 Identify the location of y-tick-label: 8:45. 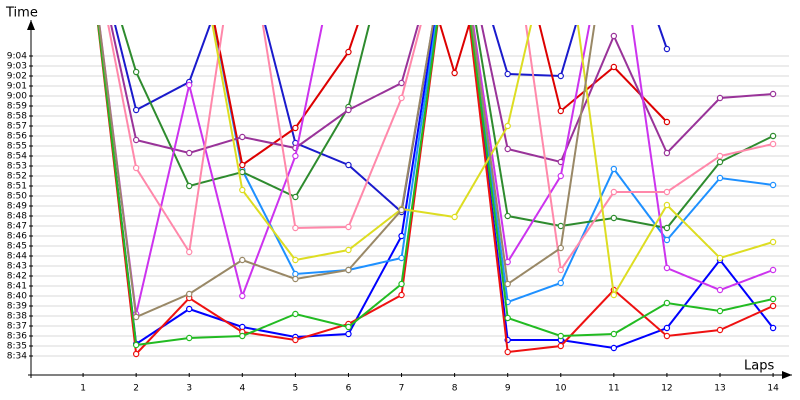
(17, 247).